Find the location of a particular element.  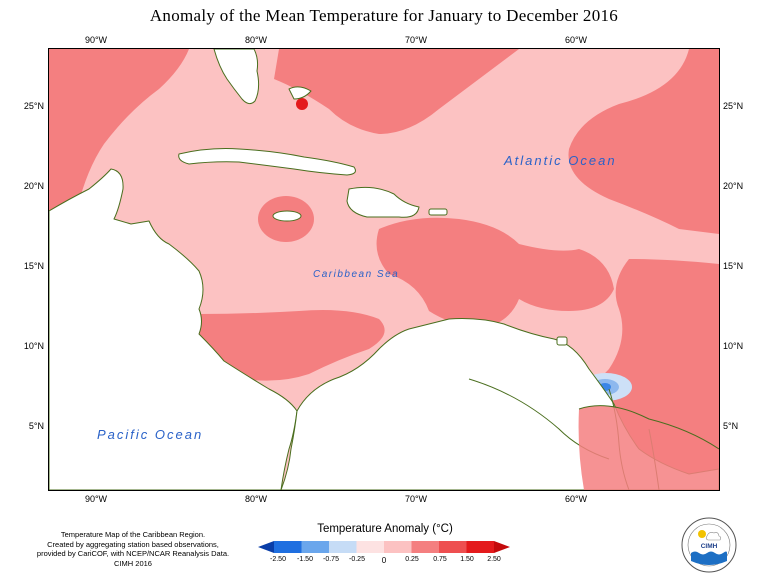

lon-tick-top: 60°W is located at coordinates (576, 40).